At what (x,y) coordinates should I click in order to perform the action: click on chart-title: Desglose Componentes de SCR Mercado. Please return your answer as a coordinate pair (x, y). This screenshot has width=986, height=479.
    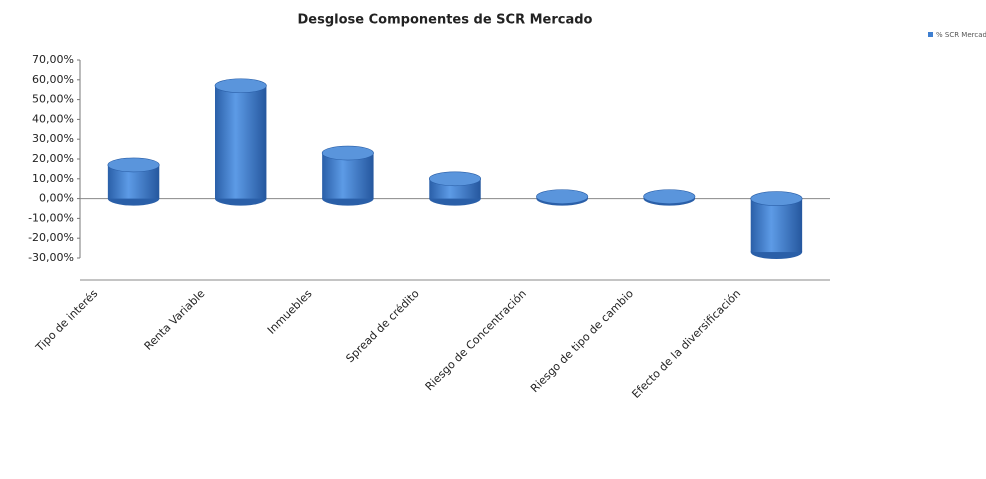
    Looking at the image, I should click on (445, 20).